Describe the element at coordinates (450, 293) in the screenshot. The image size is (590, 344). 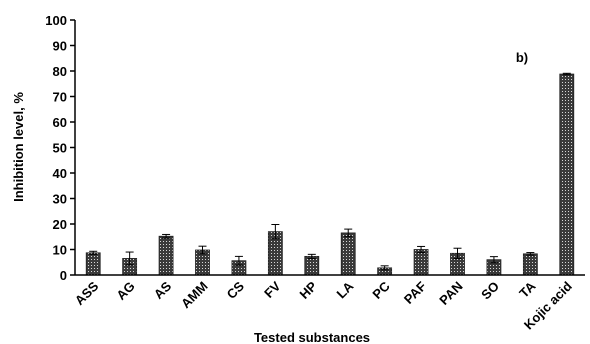
I see `x-tick-label: PAN` at that location.